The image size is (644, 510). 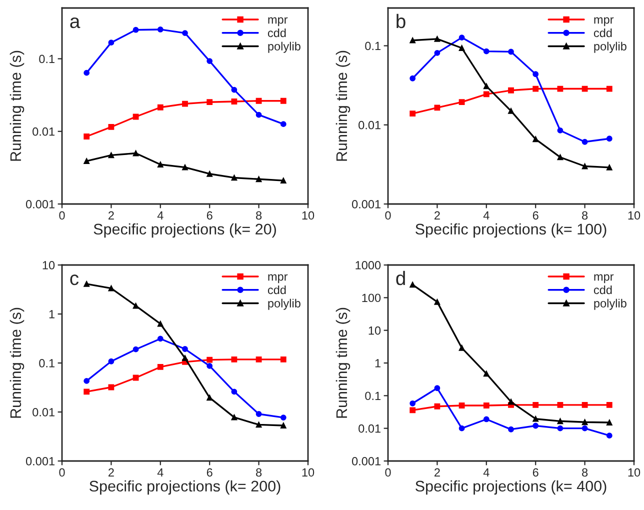 What do you see at coordinates (511, 230) in the screenshot?
I see `x-axis-title: Specific projections (k= 100)` at bounding box center [511, 230].